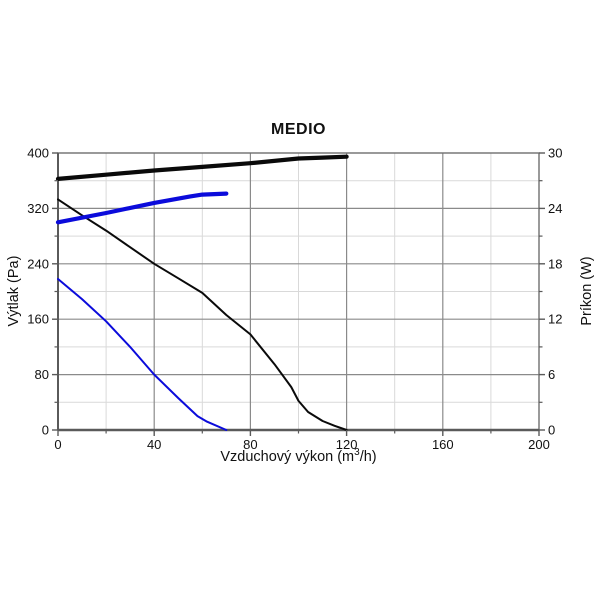 This screenshot has height=600, width=600. I want to click on x-tick-label: 120, so click(347, 444).